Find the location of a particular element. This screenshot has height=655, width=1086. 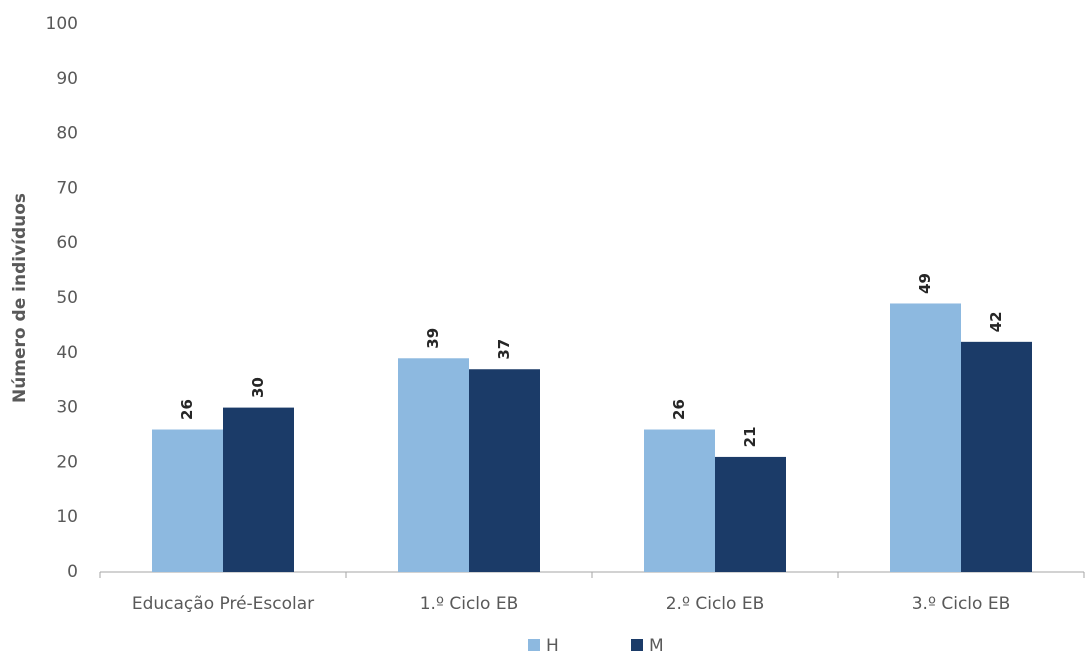

value-label: 37 is located at coordinates (504, 349).